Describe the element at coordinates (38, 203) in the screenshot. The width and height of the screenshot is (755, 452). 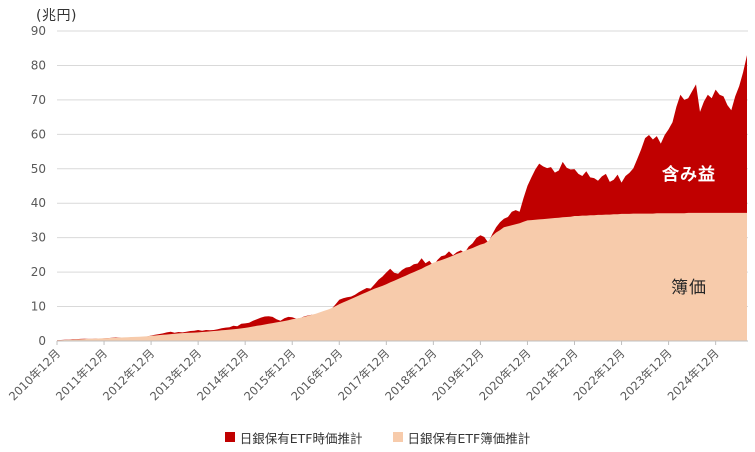
I see `y-tick-label: 40` at that location.